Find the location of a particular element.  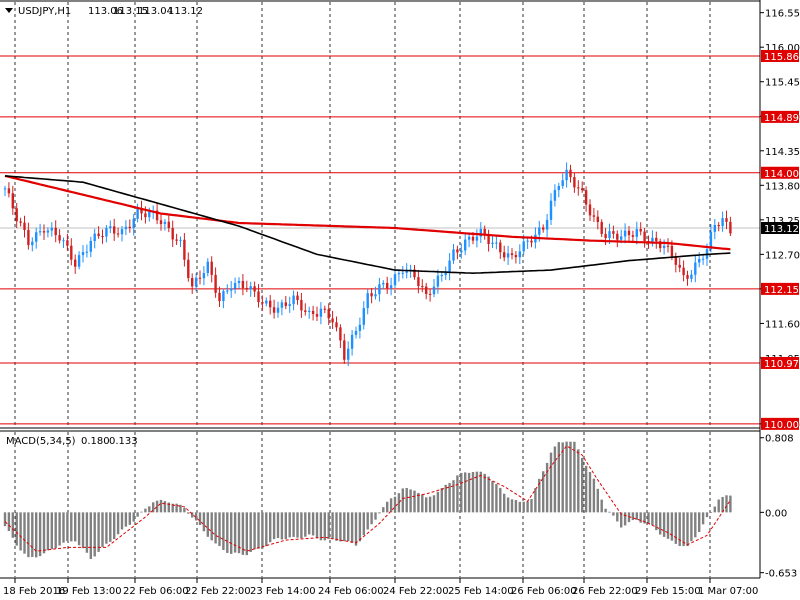

chart-header: USDJPY,H1 113.06 113.15 113.04 113.12 is located at coordinates (104, 11).